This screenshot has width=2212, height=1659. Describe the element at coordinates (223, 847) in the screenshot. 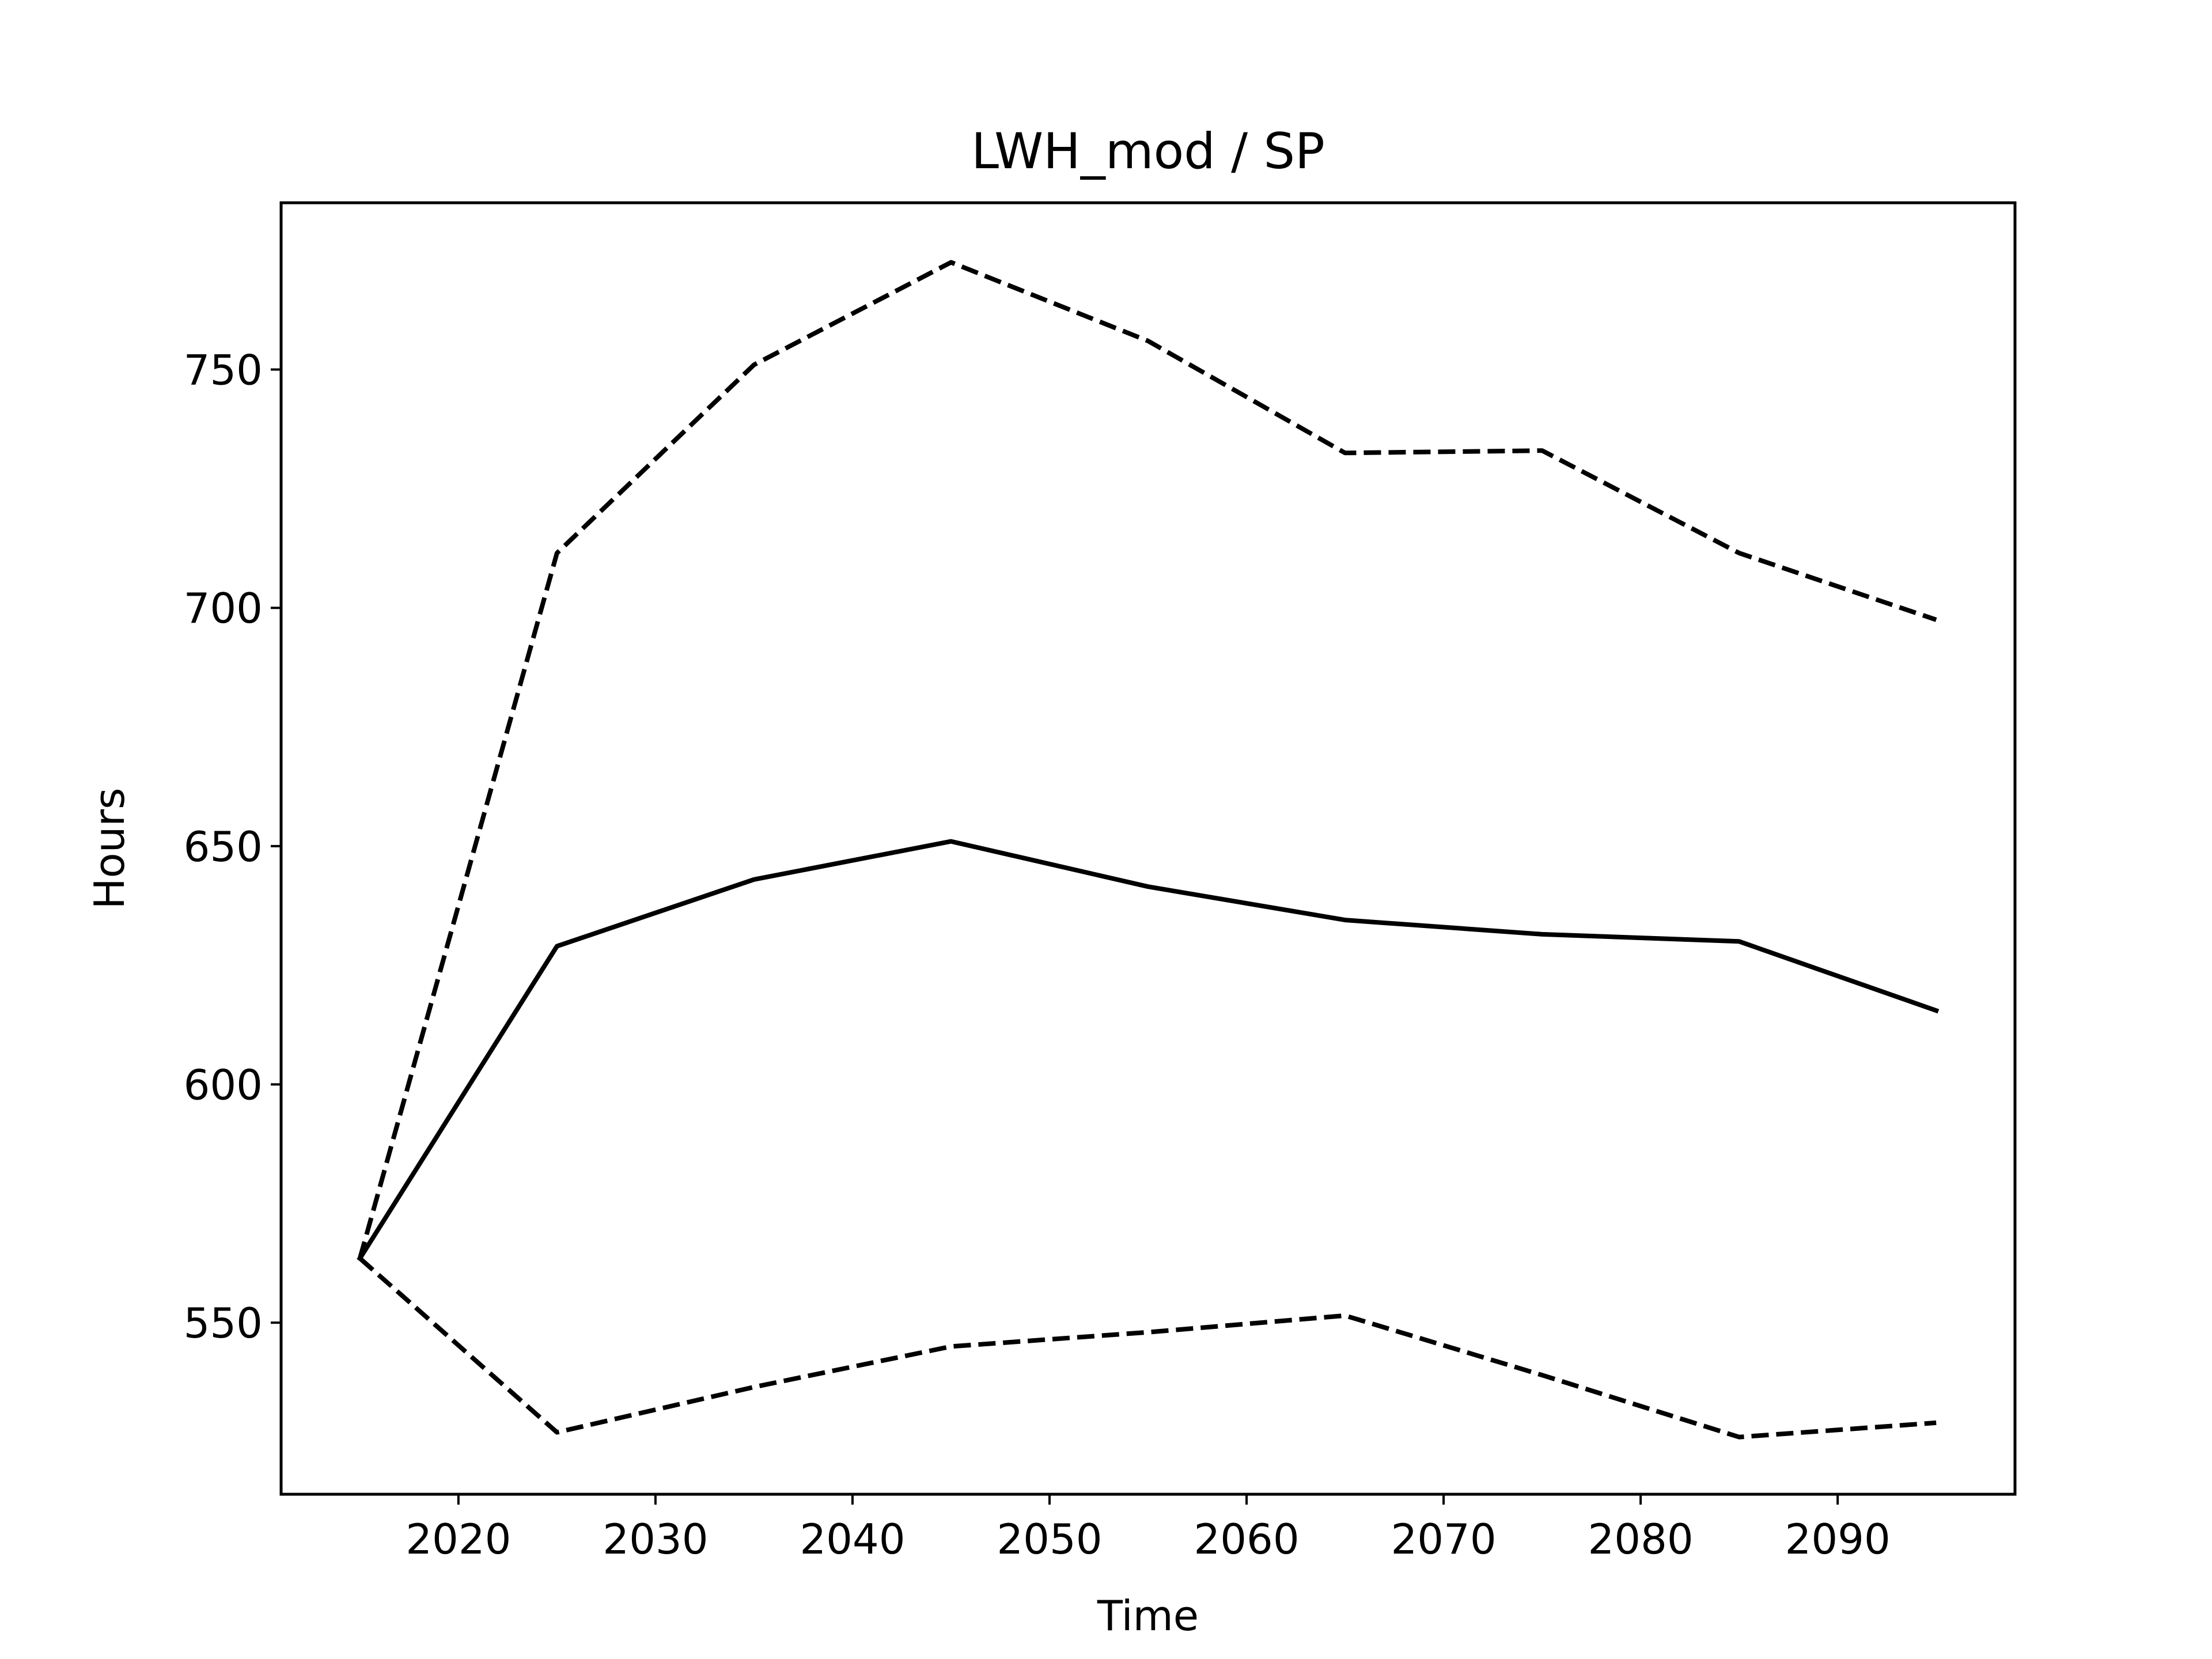

I see `y-tick-label: 650` at that location.